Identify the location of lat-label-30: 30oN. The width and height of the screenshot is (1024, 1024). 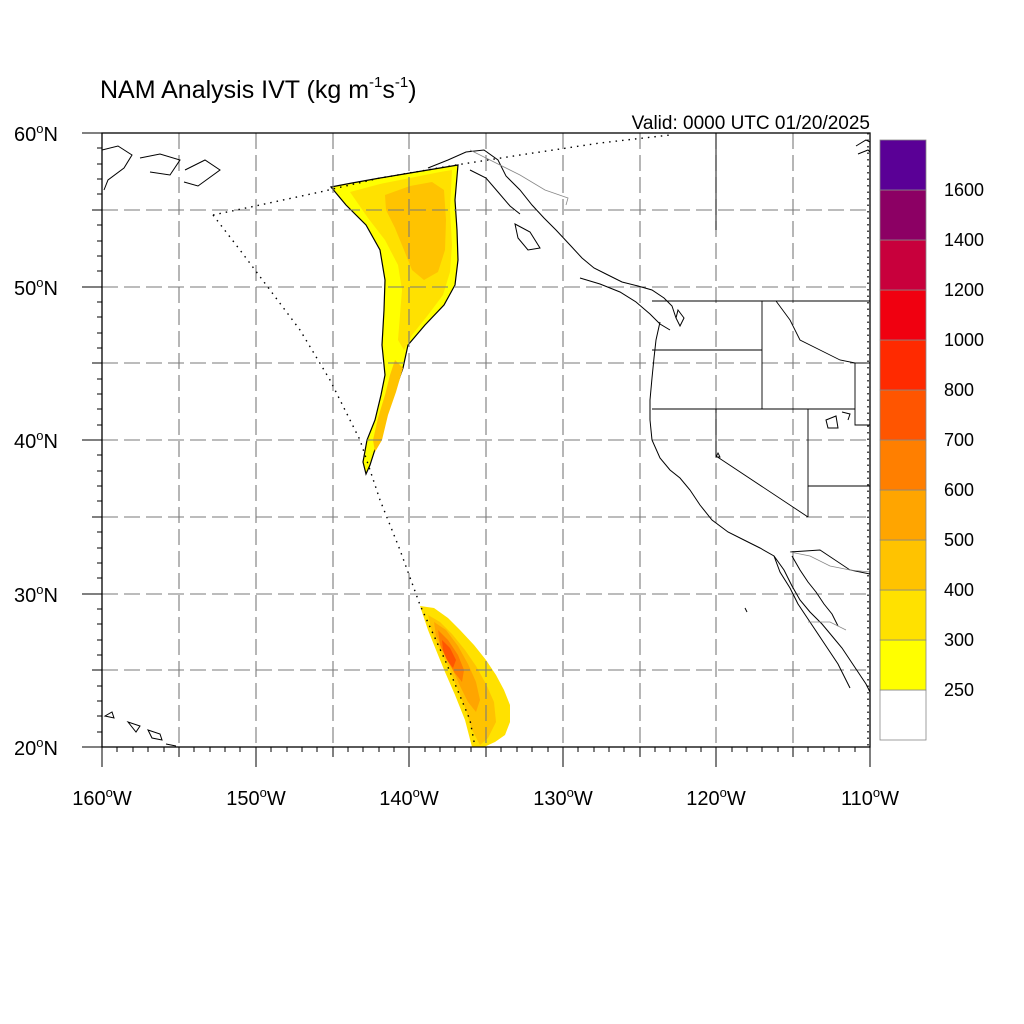
(36, 594).